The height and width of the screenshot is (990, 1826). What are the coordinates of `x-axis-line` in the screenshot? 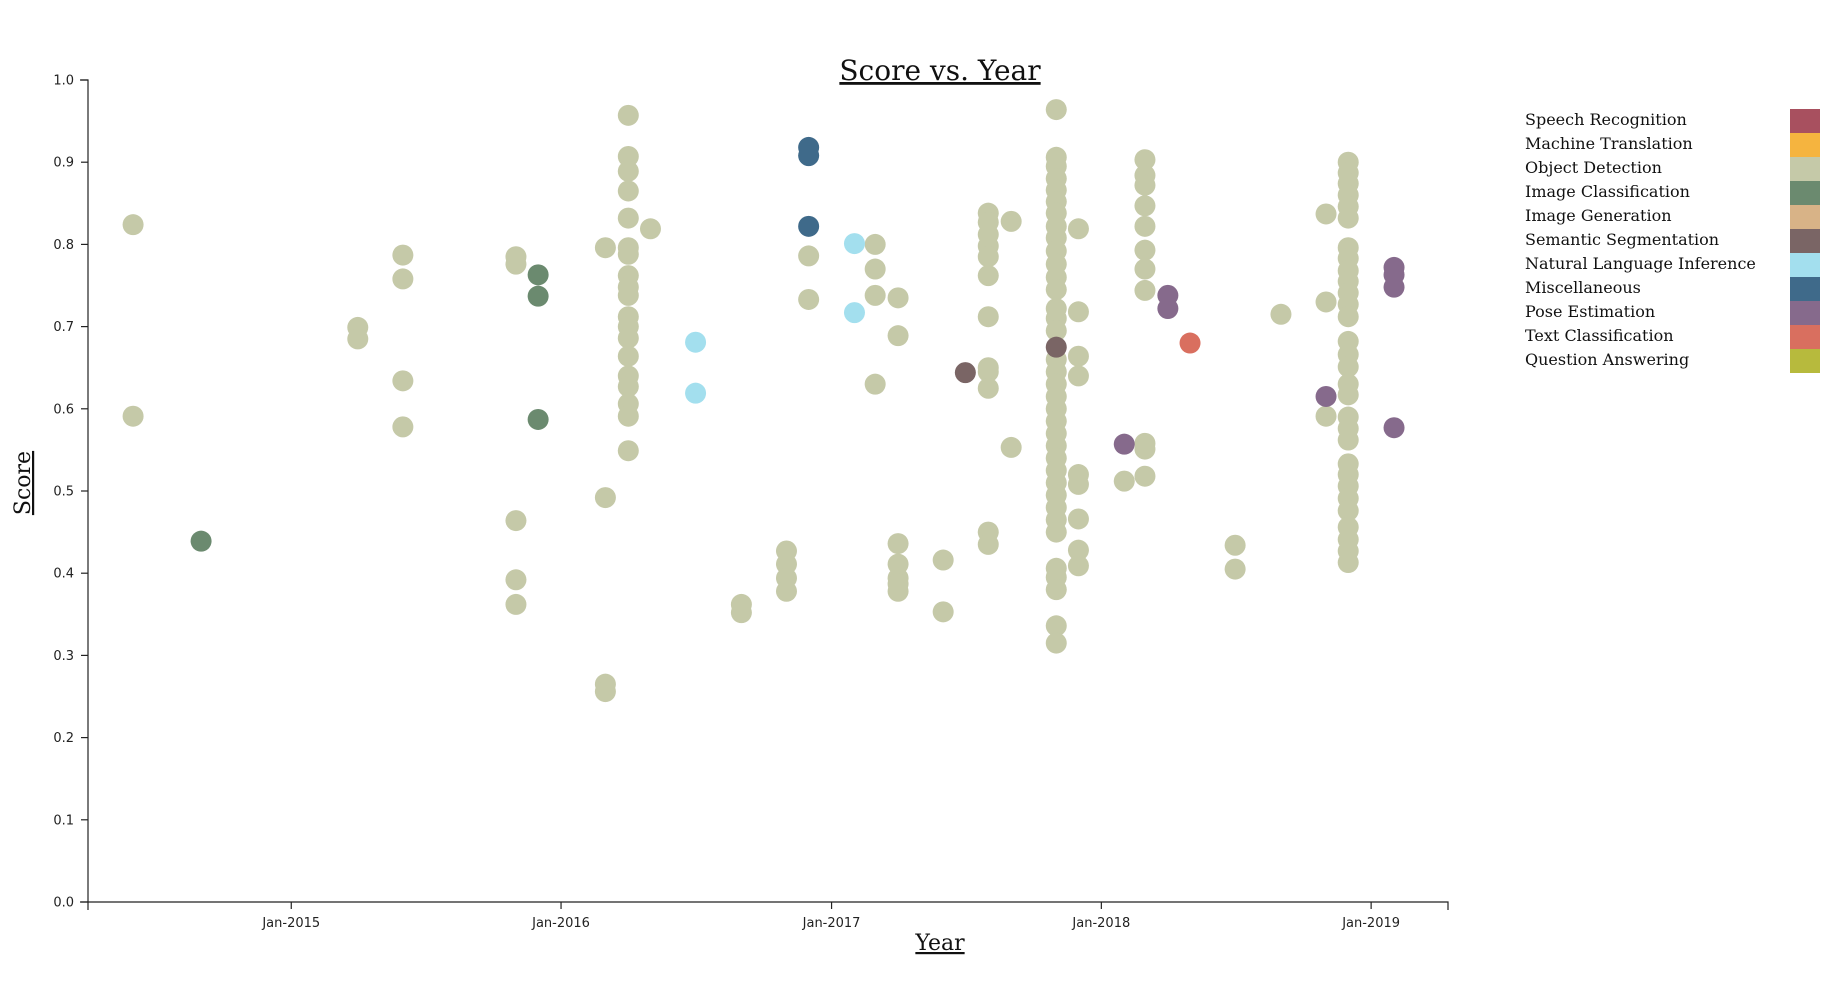 It's located at (768, 905).